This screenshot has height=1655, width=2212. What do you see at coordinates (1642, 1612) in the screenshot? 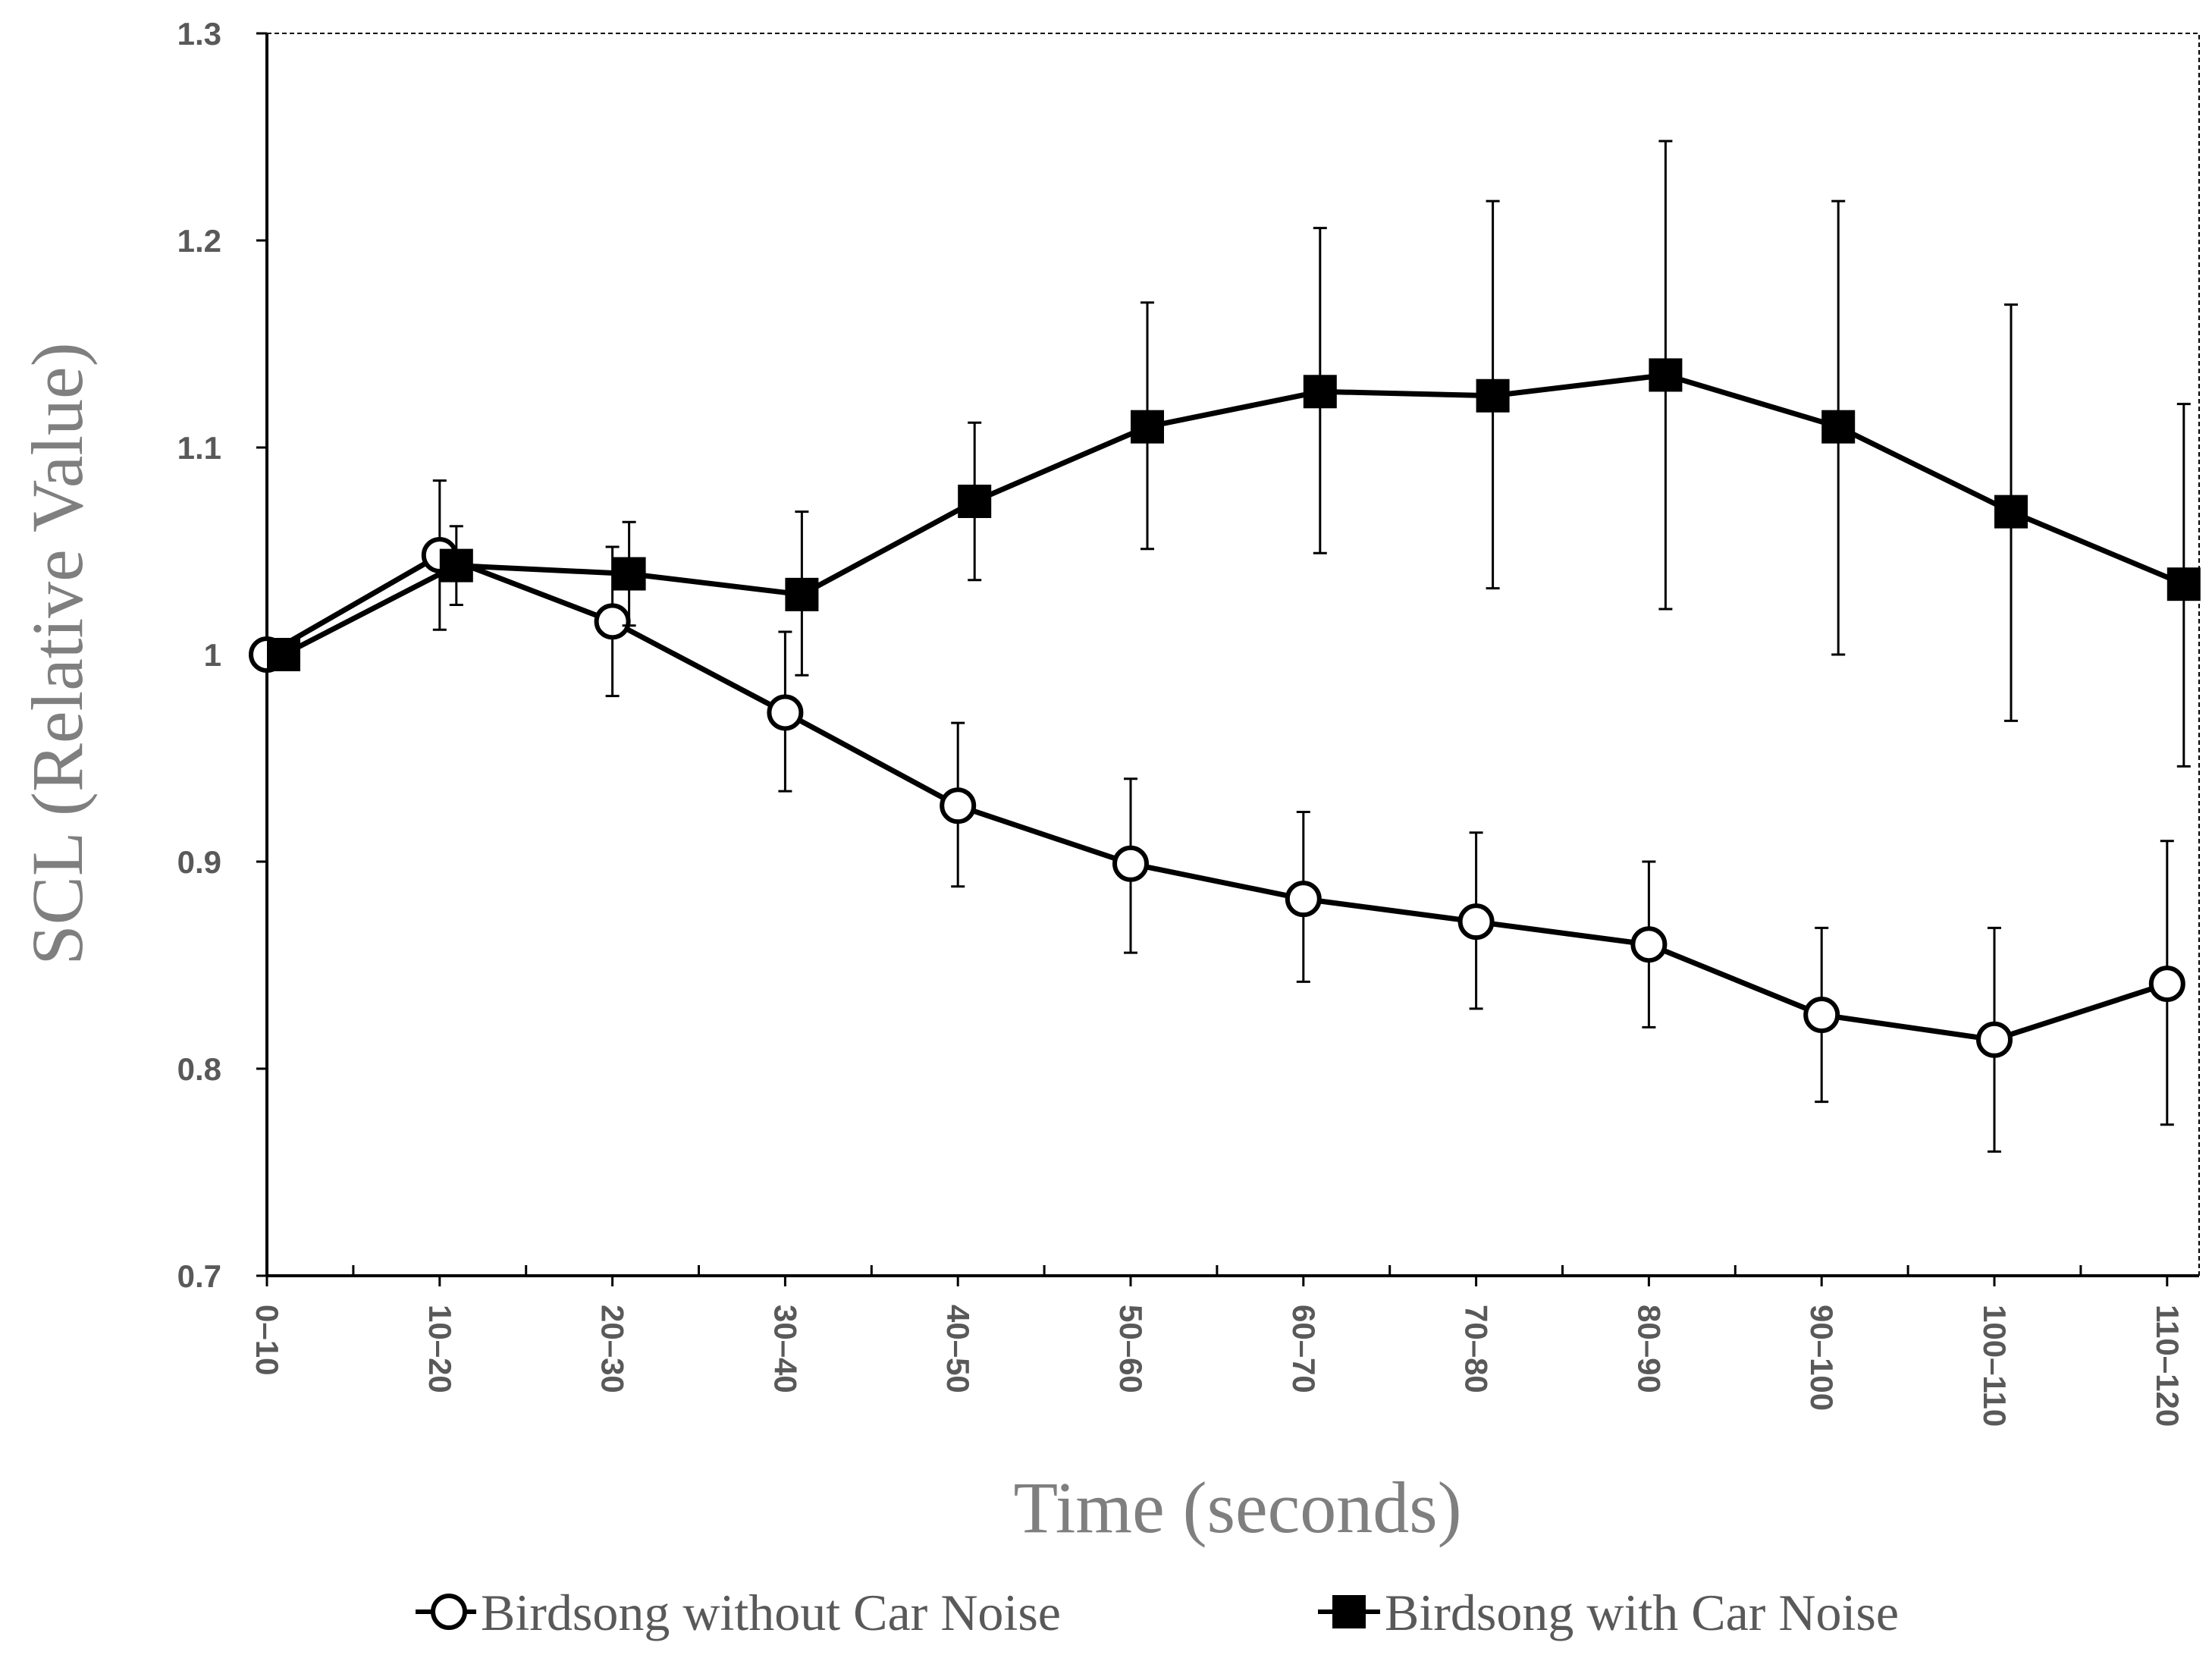
I see `legend-label-birdsong-with-car-noise: Birdsong with Car Noise` at bounding box center [1642, 1612].